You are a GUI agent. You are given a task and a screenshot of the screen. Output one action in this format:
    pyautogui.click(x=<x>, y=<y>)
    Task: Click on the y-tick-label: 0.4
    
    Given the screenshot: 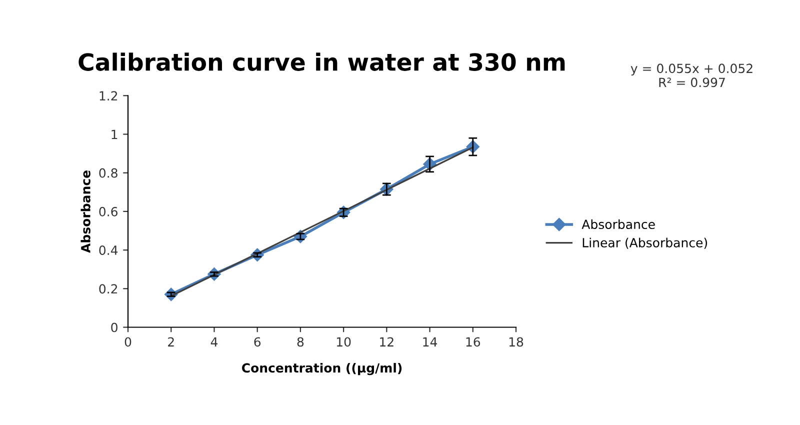 What is the action you would take?
    pyautogui.click(x=108, y=250)
    